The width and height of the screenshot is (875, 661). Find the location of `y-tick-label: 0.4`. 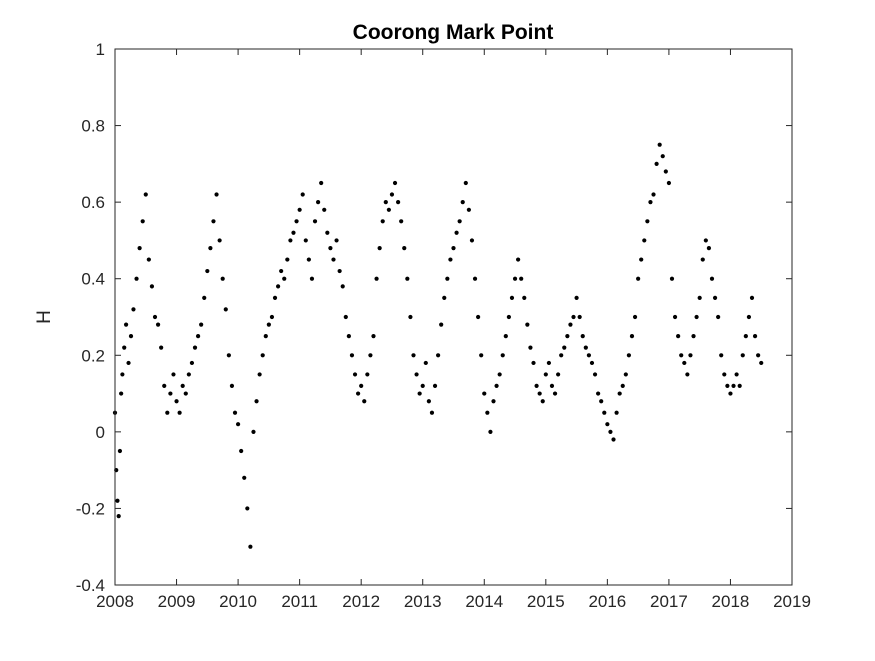

y-tick-label: 0.4 is located at coordinates (93, 279).